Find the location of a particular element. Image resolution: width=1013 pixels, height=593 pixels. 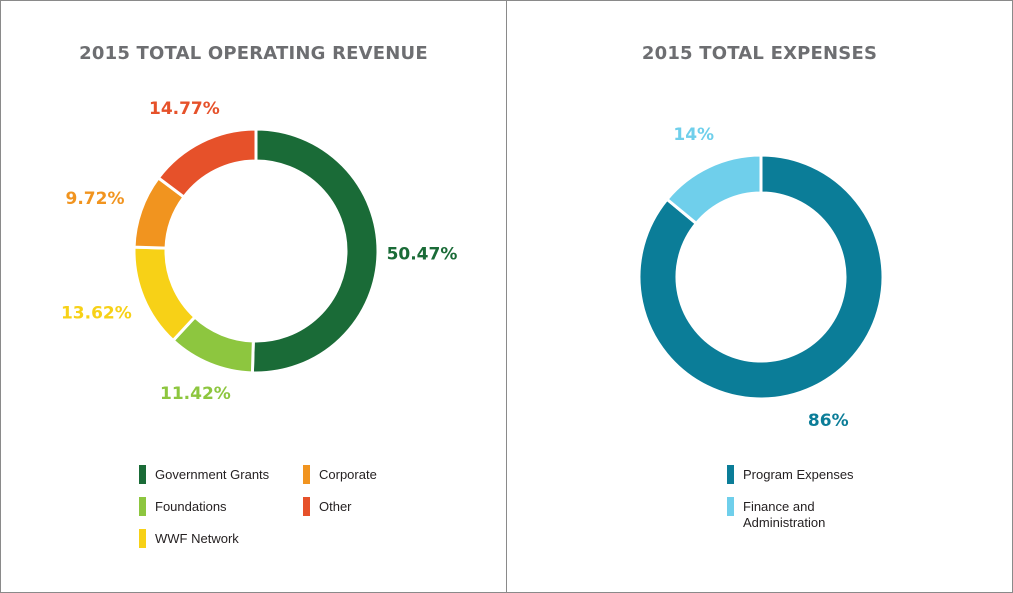

legend-label: Finance and Administration is located at coordinates (784, 514).